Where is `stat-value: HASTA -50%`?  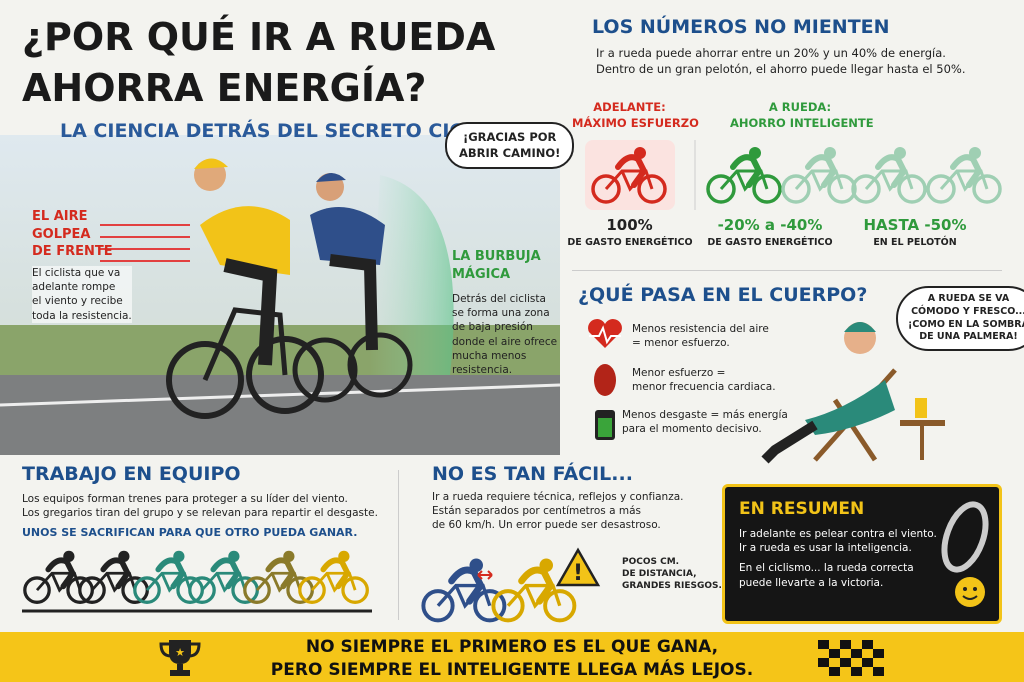 stat-value: HASTA -50% is located at coordinates (915, 225).